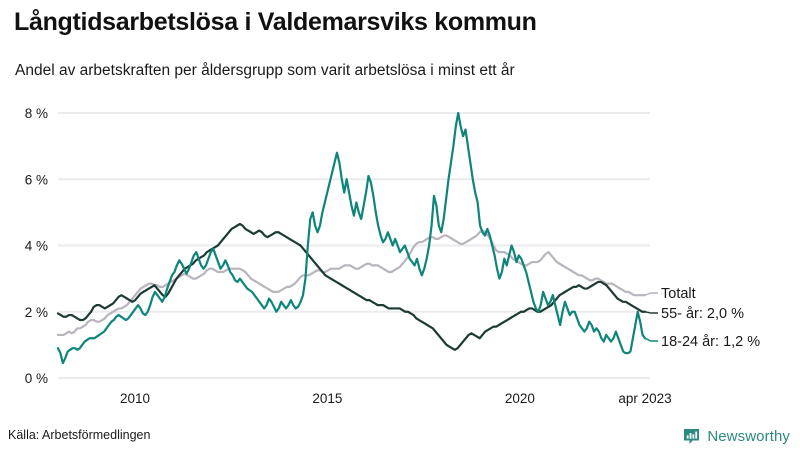  I want to click on y-axis-tick-label: 8 %, so click(36, 113).